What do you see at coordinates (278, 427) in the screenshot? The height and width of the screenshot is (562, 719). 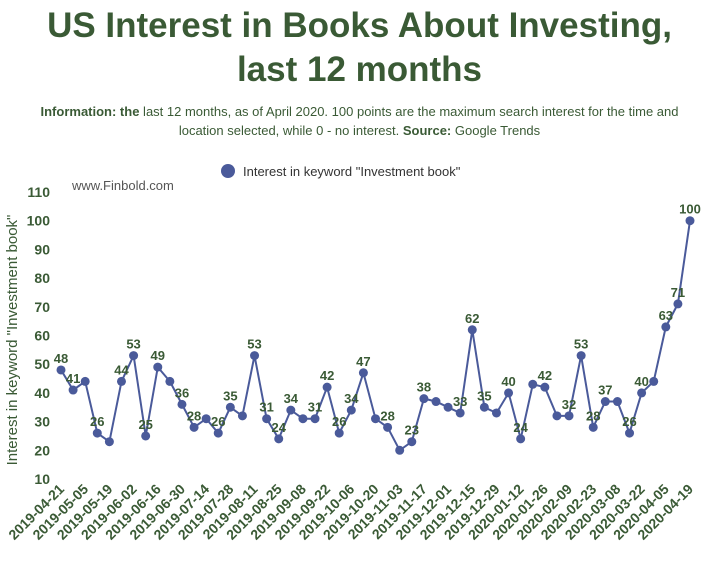 I see `data-label: 24` at bounding box center [278, 427].